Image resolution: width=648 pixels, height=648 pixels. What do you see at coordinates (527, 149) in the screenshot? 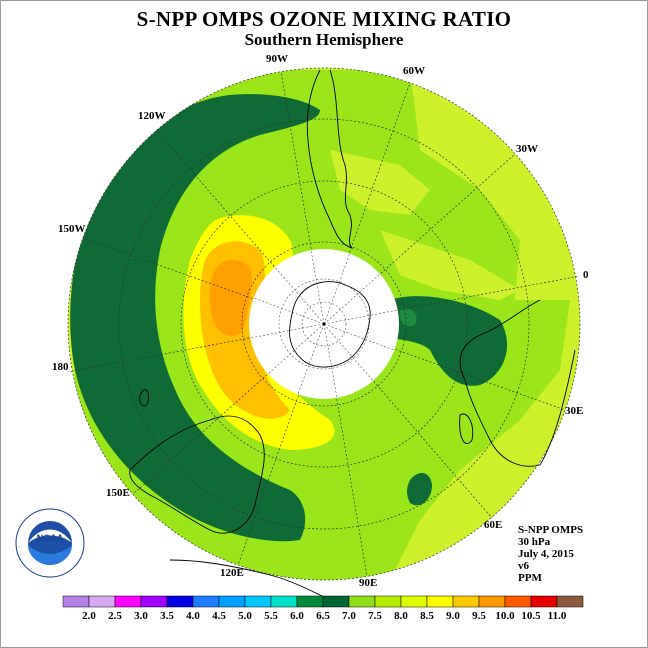
I see `lon-label-30w: 30W` at bounding box center [527, 149].